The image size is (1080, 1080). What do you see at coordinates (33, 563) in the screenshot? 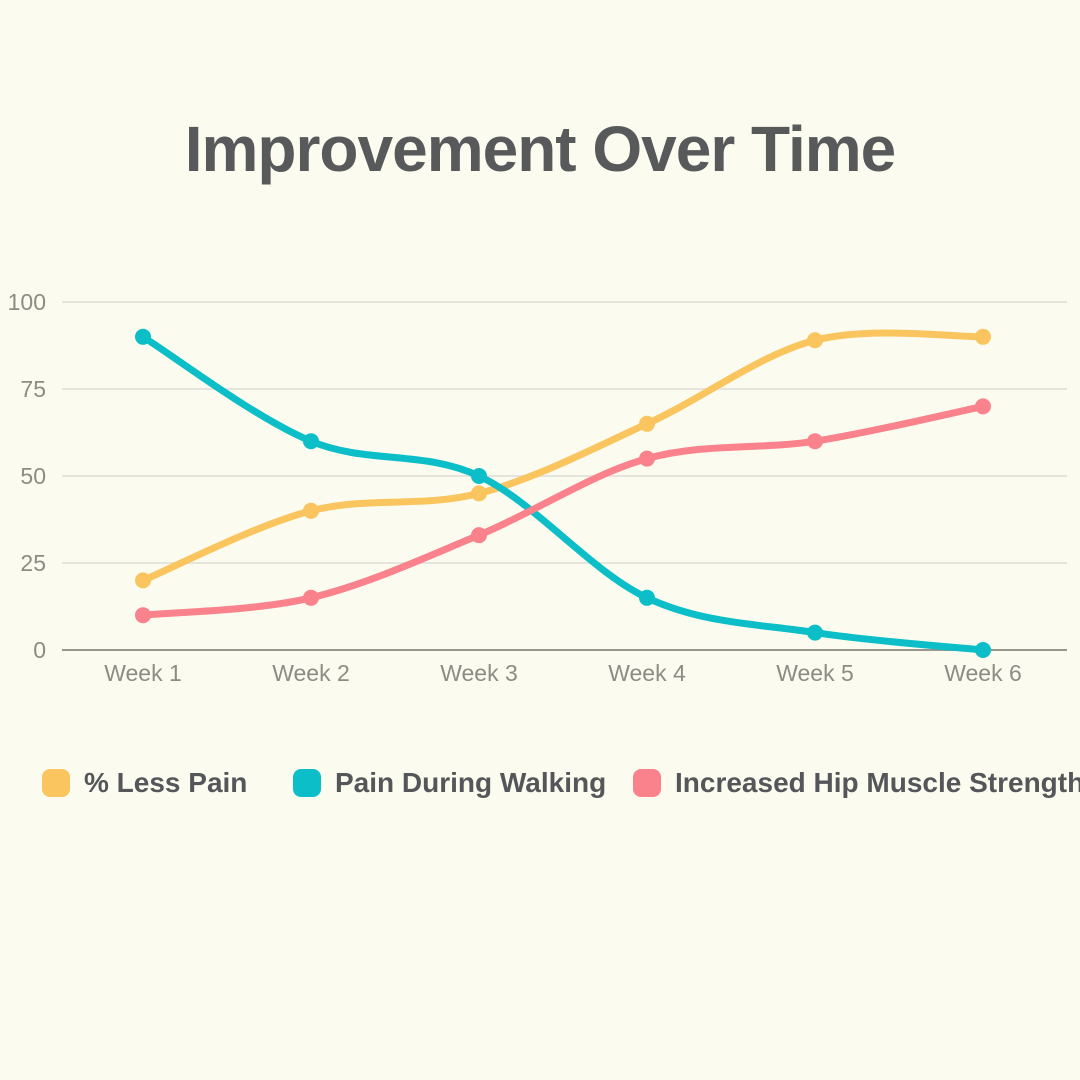
I see `y-tick-label: 25` at bounding box center [33, 563].